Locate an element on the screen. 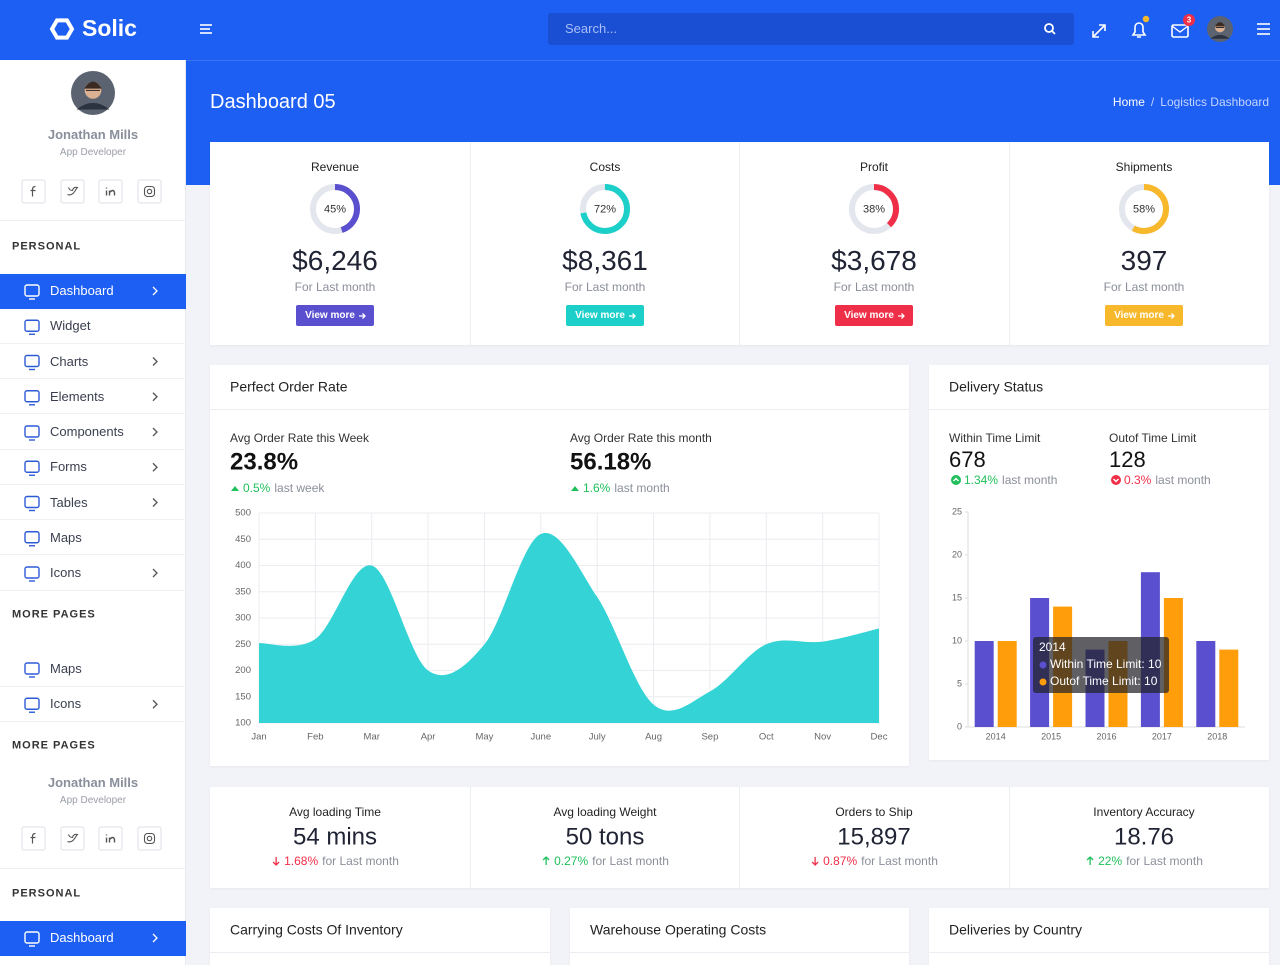 Image resolution: width=1280 pixels, height=965 pixels. kpi-value: $3,678 is located at coordinates (874, 261).